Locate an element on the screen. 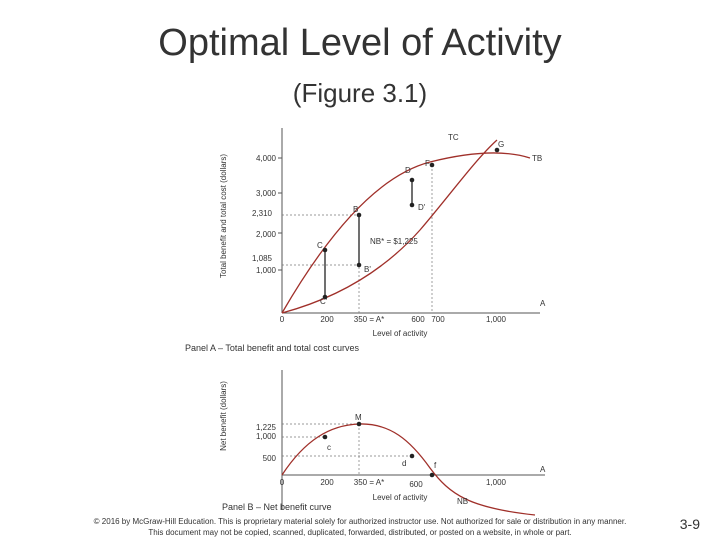 The image size is (720, 540). label-c-prime: C' is located at coordinates (324, 301).